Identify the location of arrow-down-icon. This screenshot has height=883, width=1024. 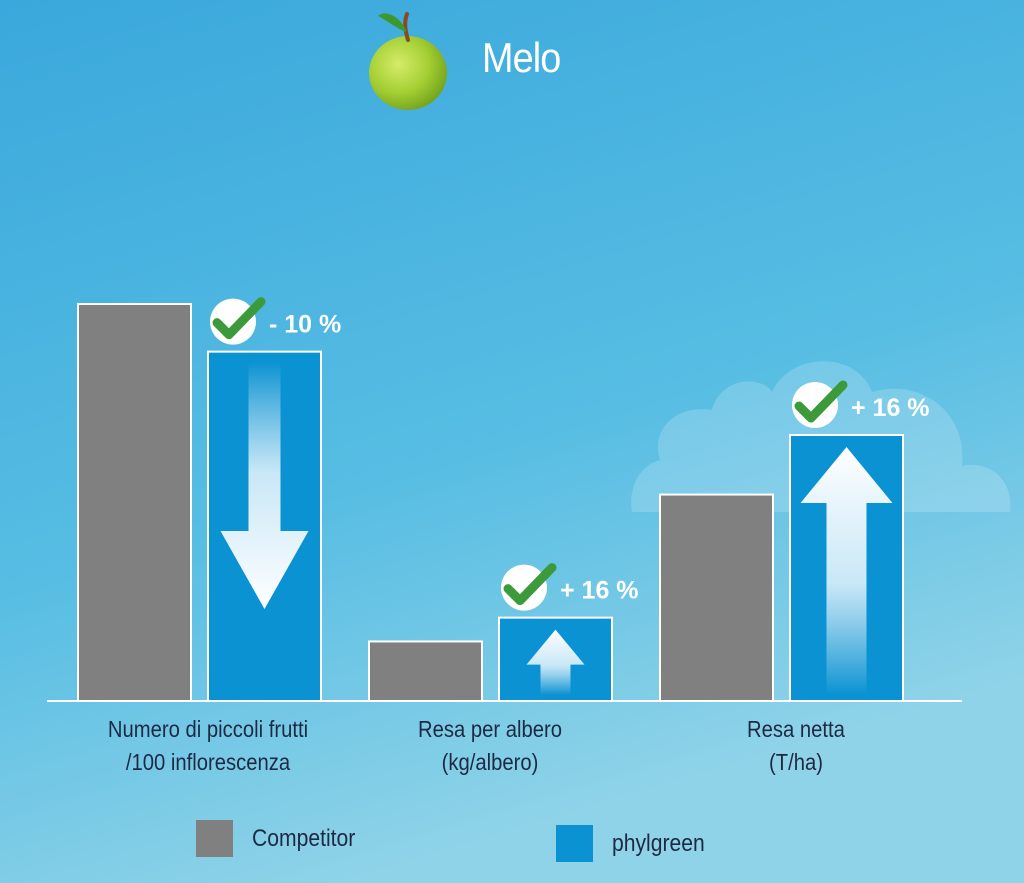
(264, 485).